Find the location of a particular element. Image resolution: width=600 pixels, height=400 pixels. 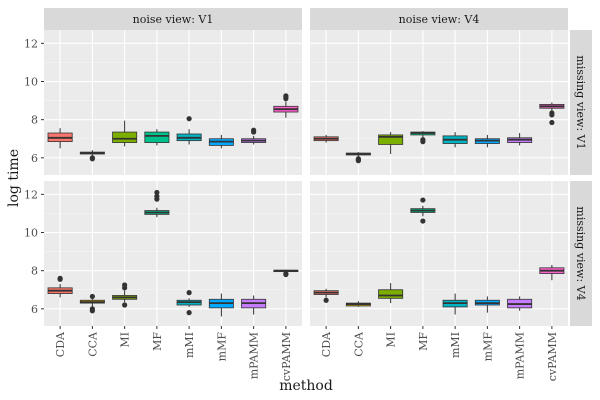

box-mf-r1c1 is located at coordinates (157, 137).